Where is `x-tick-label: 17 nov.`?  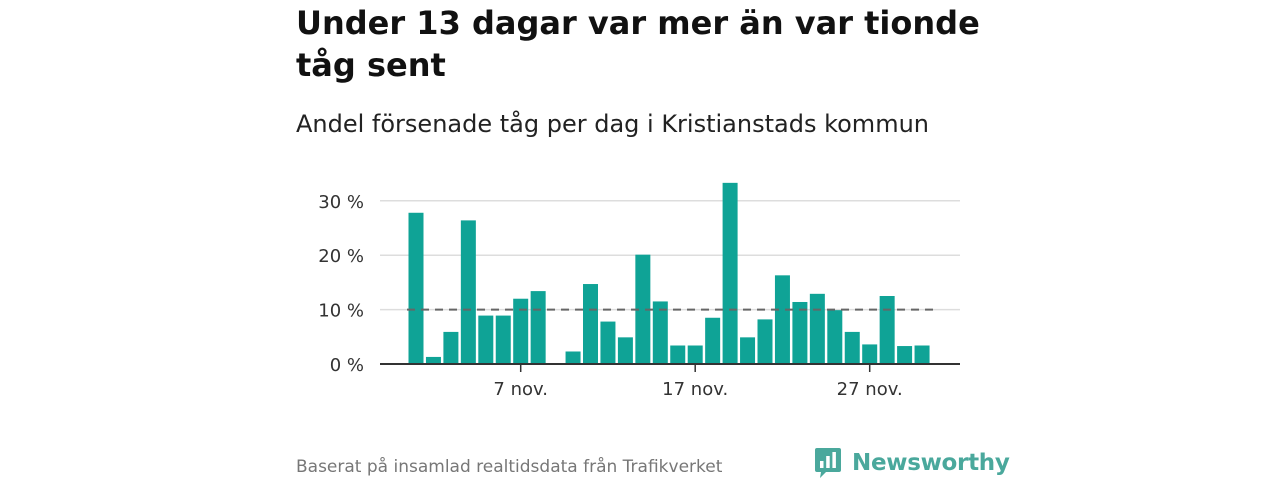 x-tick-label: 17 nov. is located at coordinates (695, 389).